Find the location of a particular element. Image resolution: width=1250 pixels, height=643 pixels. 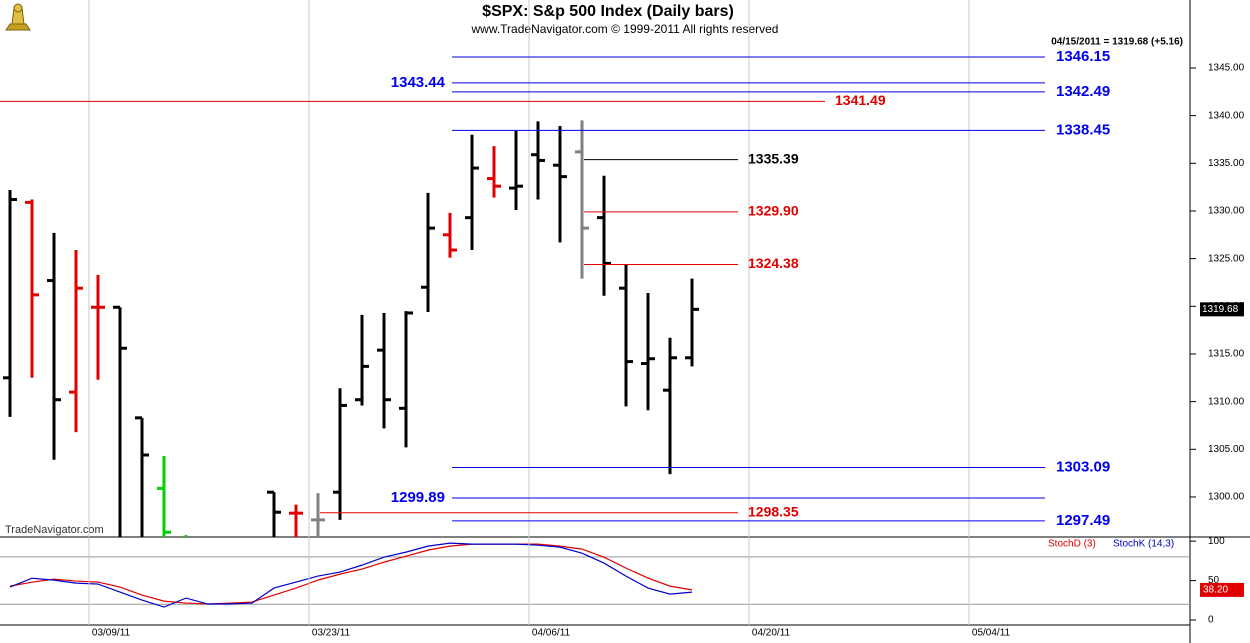

chart-title: $SPX: S&p 500 Index (Daily bars) is located at coordinates (608, 11).